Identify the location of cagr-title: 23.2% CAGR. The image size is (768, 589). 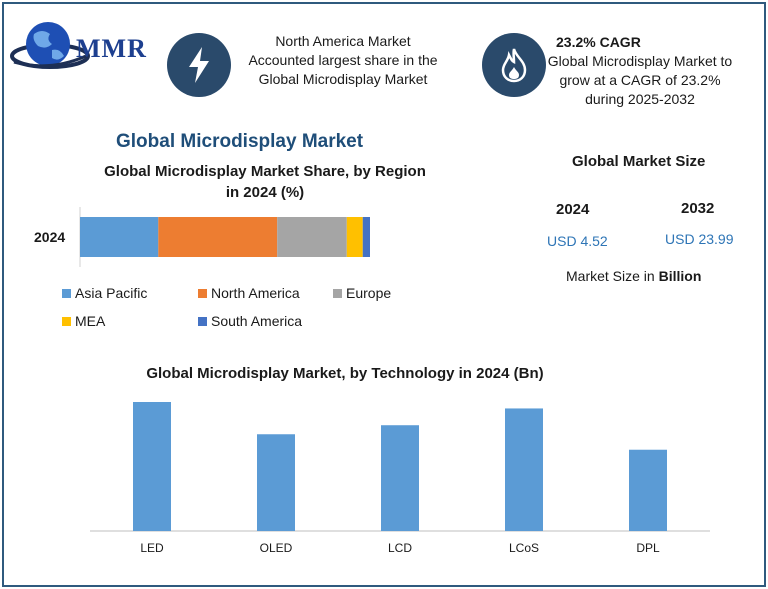
(598, 42).